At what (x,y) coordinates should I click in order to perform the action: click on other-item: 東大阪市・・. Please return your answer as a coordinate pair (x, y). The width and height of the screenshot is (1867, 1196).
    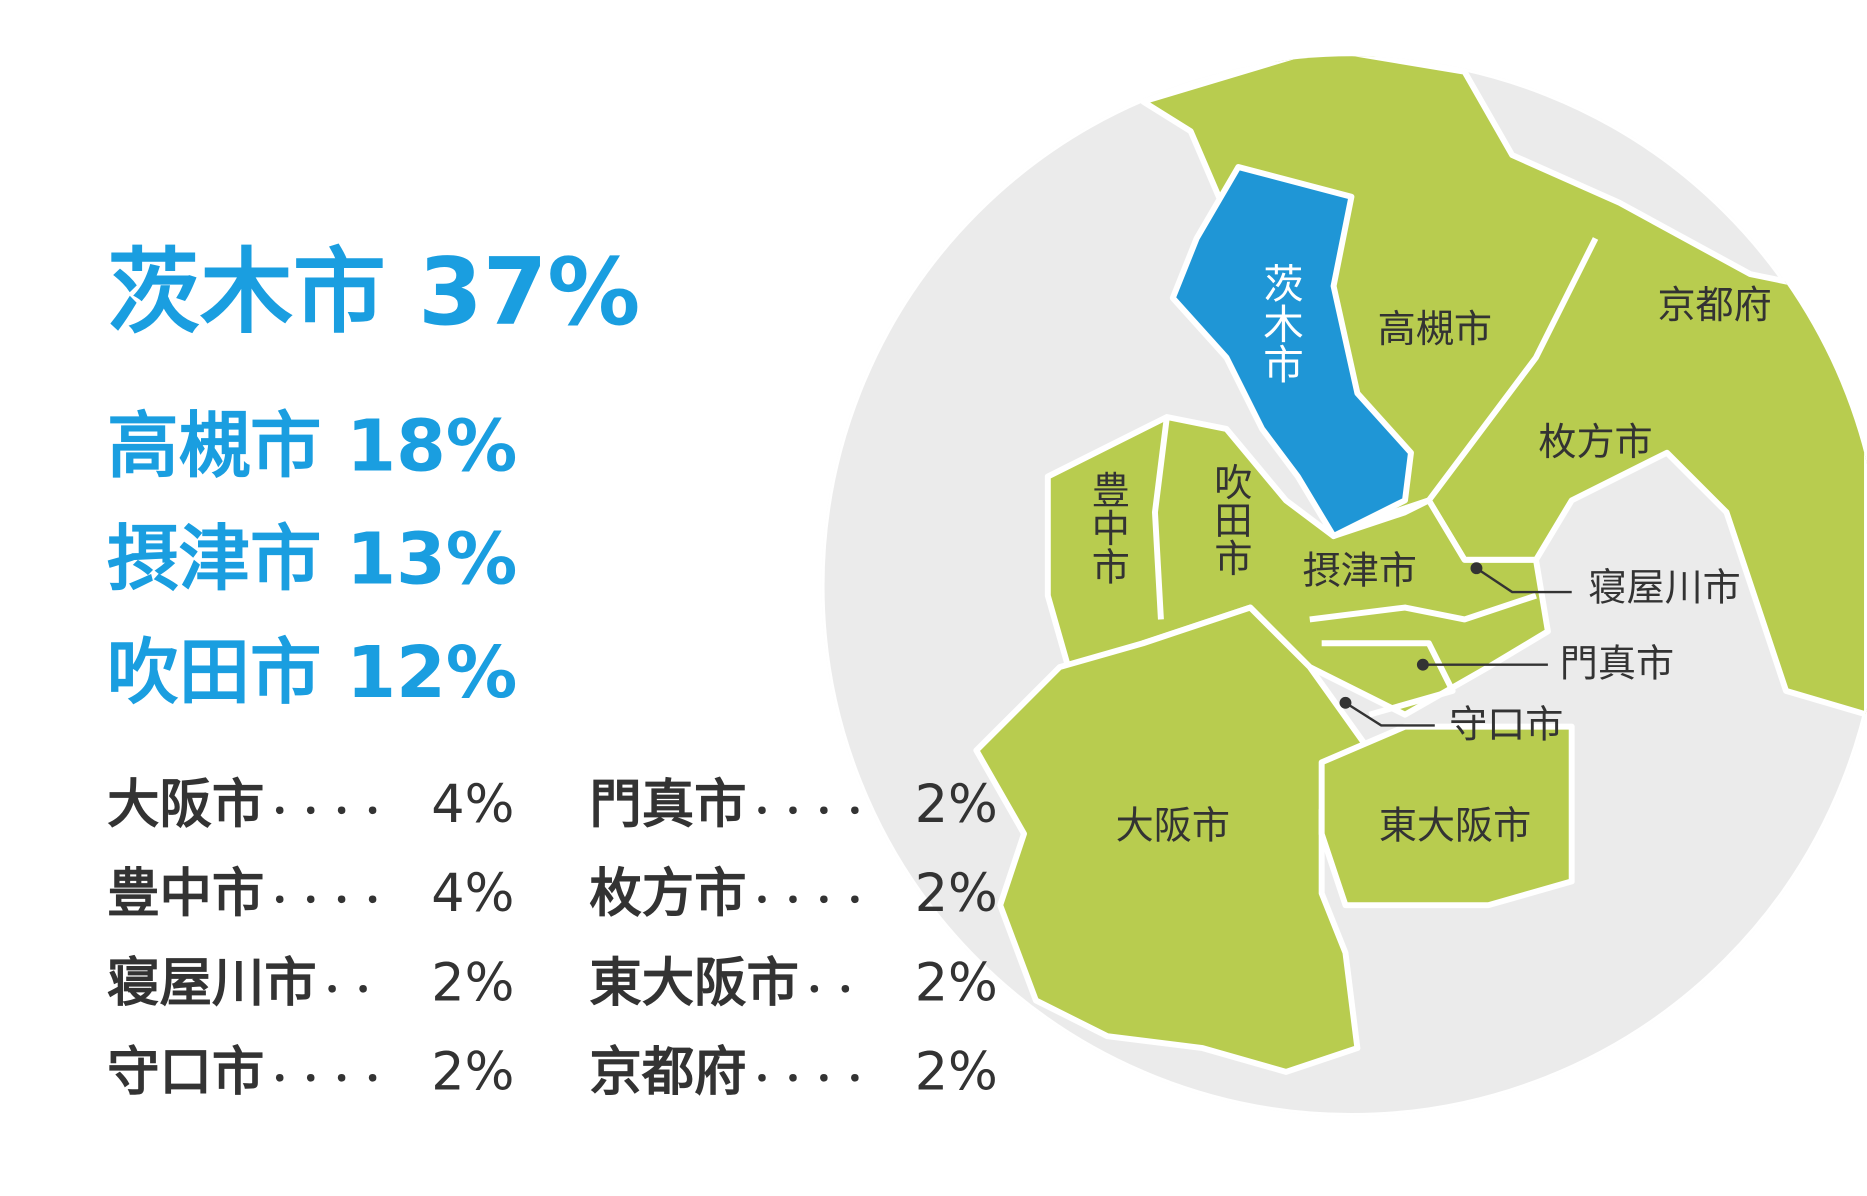
    Looking at the image, I should click on (724, 982).